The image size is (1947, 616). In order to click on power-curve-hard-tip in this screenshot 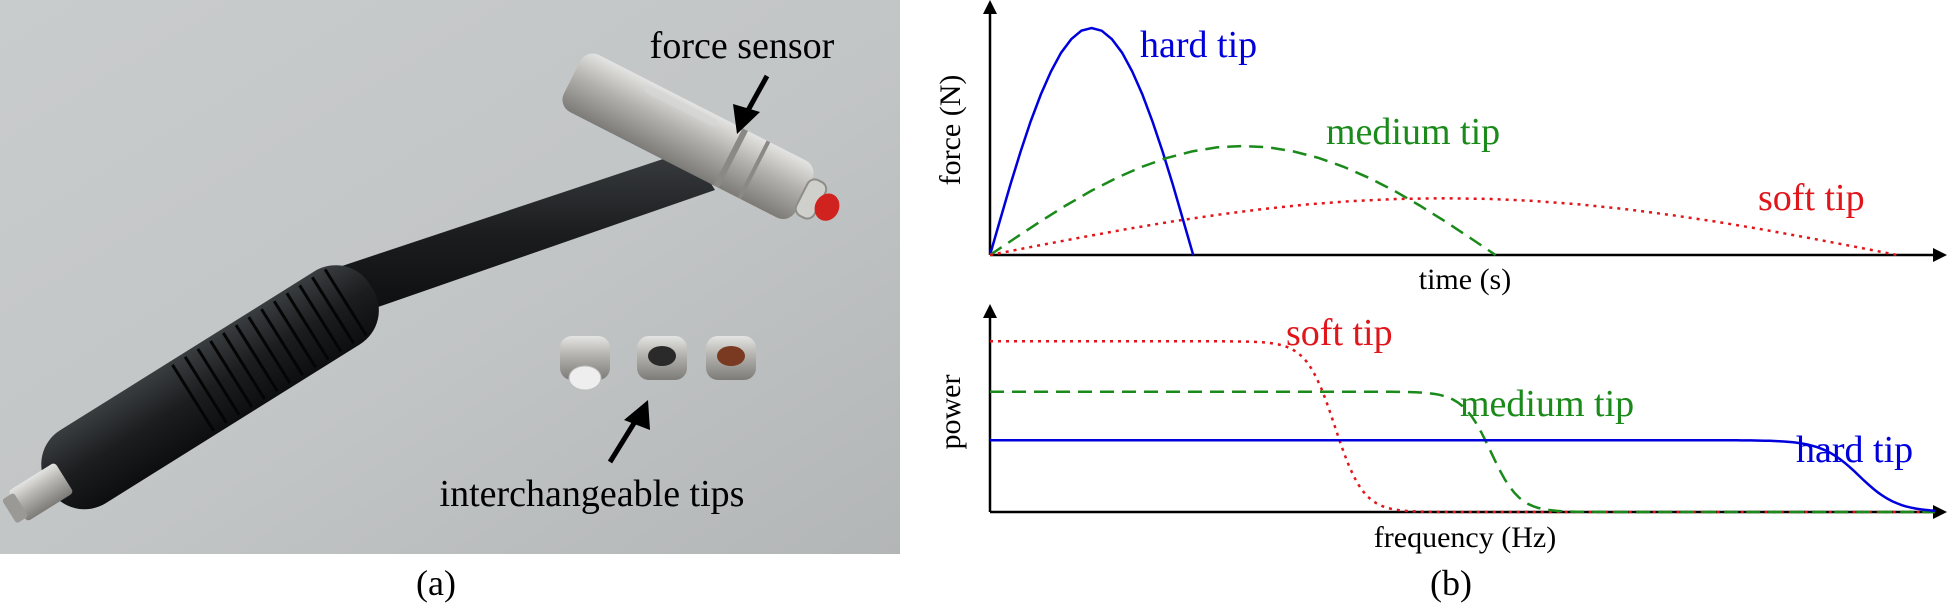, I will do `click(1463, 475)`.